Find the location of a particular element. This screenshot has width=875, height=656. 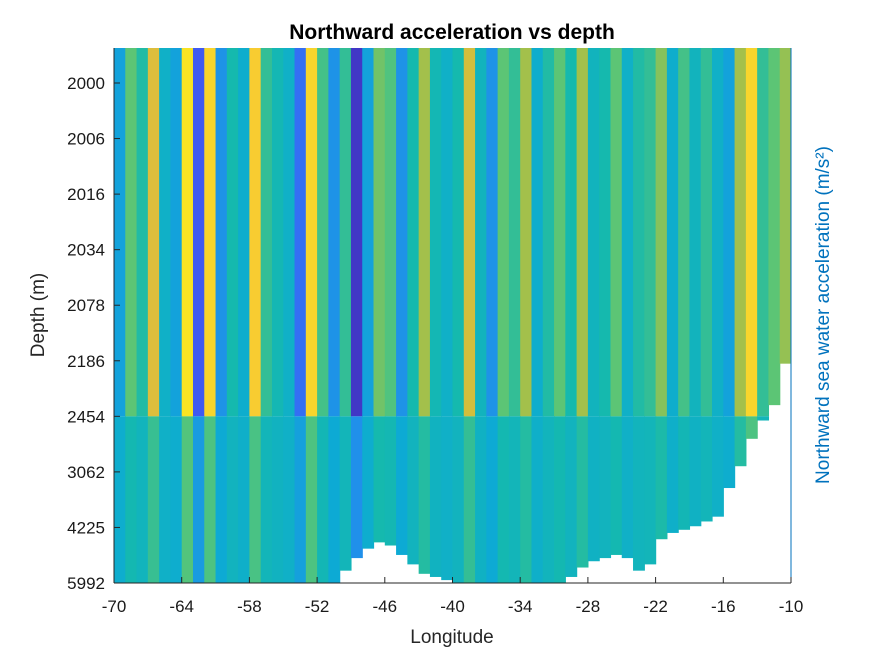

x-tick-label: -22 is located at coordinates (655, 606).